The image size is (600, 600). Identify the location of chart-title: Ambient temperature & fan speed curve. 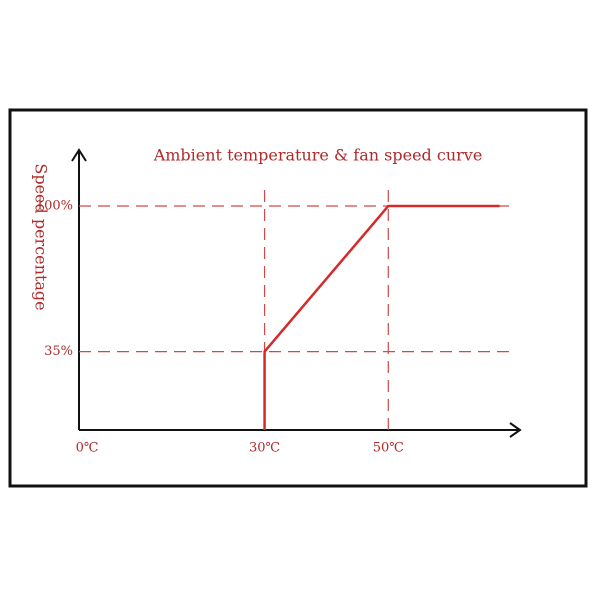
(318, 155).